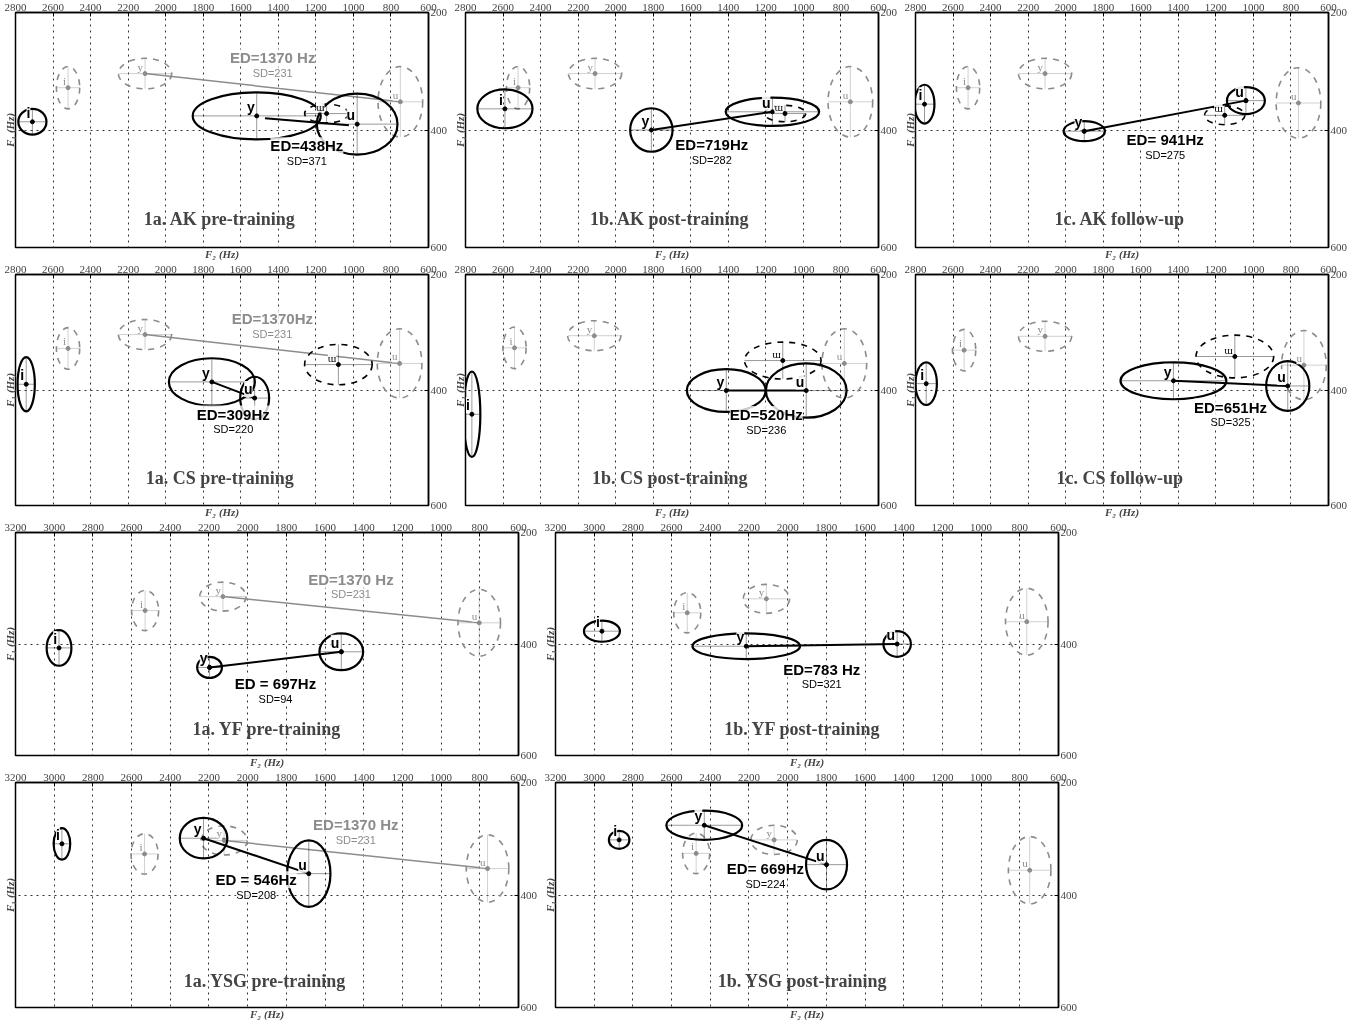 This screenshot has width=1352, height=1029. Describe the element at coordinates (1120, 477) in the screenshot. I see `text: 1c. CS follow-up` at that location.